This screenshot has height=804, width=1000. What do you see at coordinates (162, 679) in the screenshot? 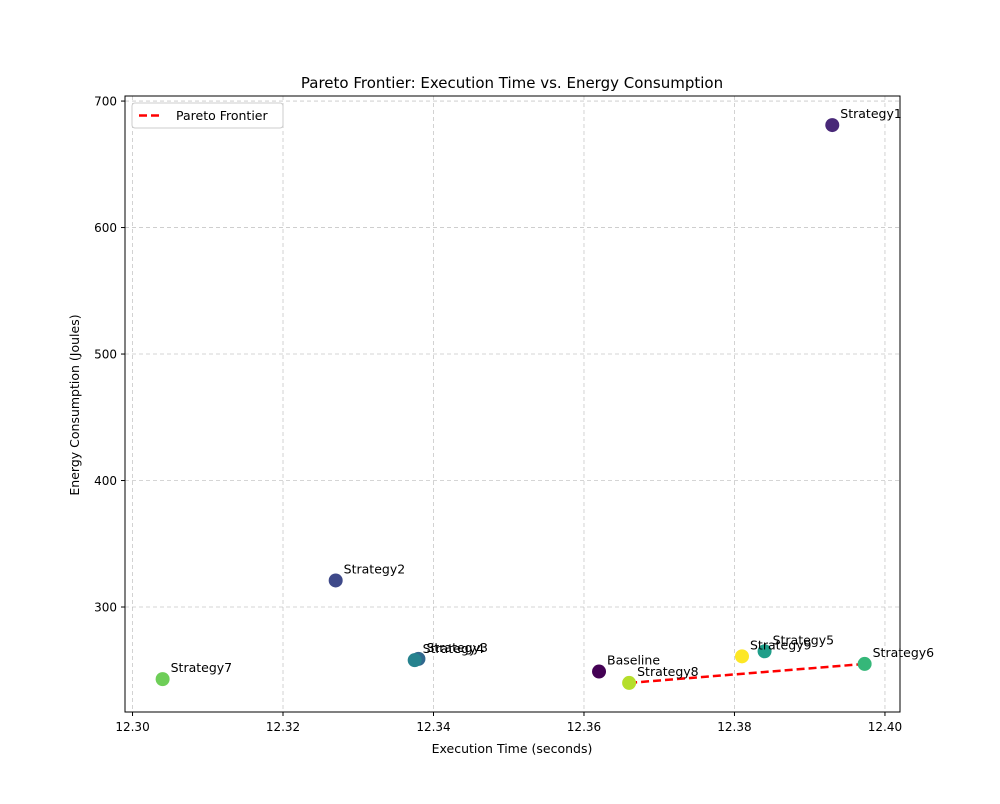
I see `data-point-strategy7` at bounding box center [162, 679].